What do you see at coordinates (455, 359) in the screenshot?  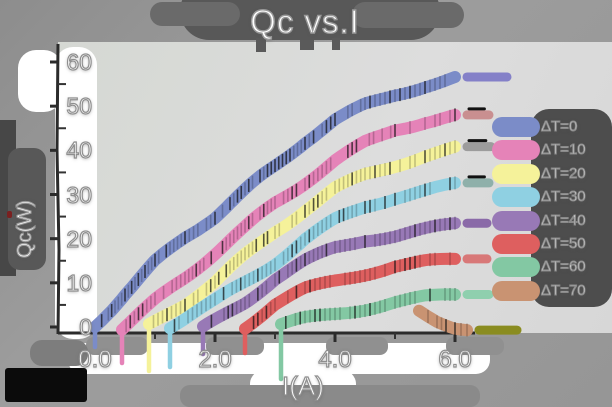 I see `x-tick-label: 6.0` at bounding box center [455, 359].